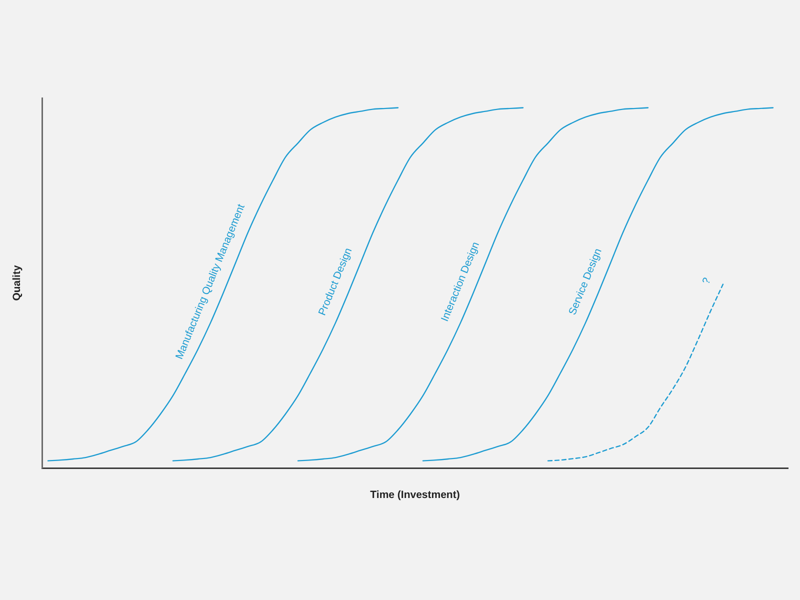 The width and height of the screenshot is (800, 600). What do you see at coordinates (16, 283) in the screenshot?
I see `y-axis-title: Quality` at bounding box center [16, 283].